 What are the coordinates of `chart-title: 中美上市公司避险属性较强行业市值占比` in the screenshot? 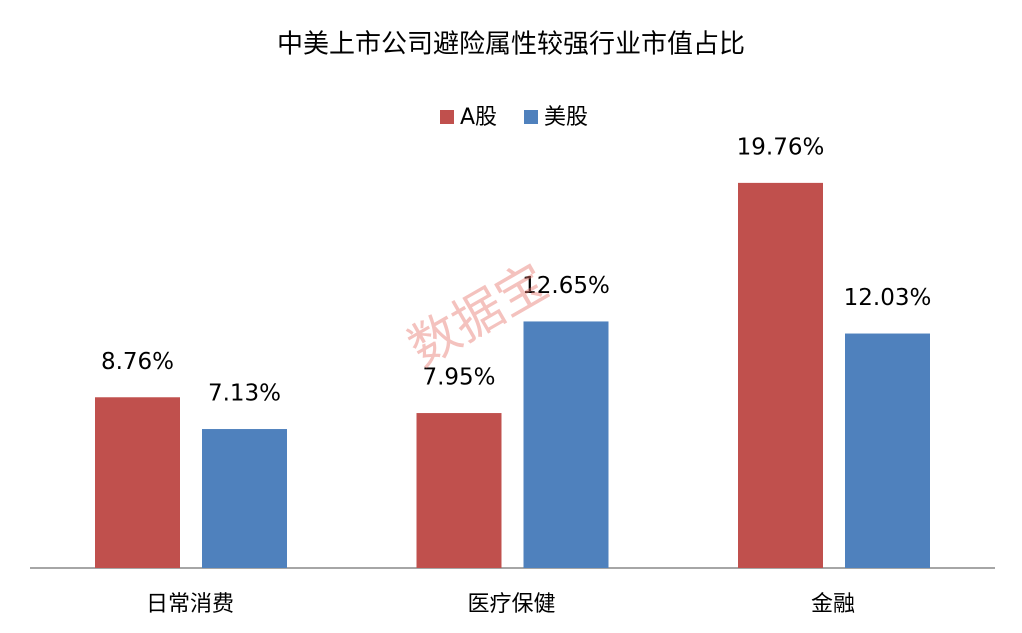 It's located at (511, 45).